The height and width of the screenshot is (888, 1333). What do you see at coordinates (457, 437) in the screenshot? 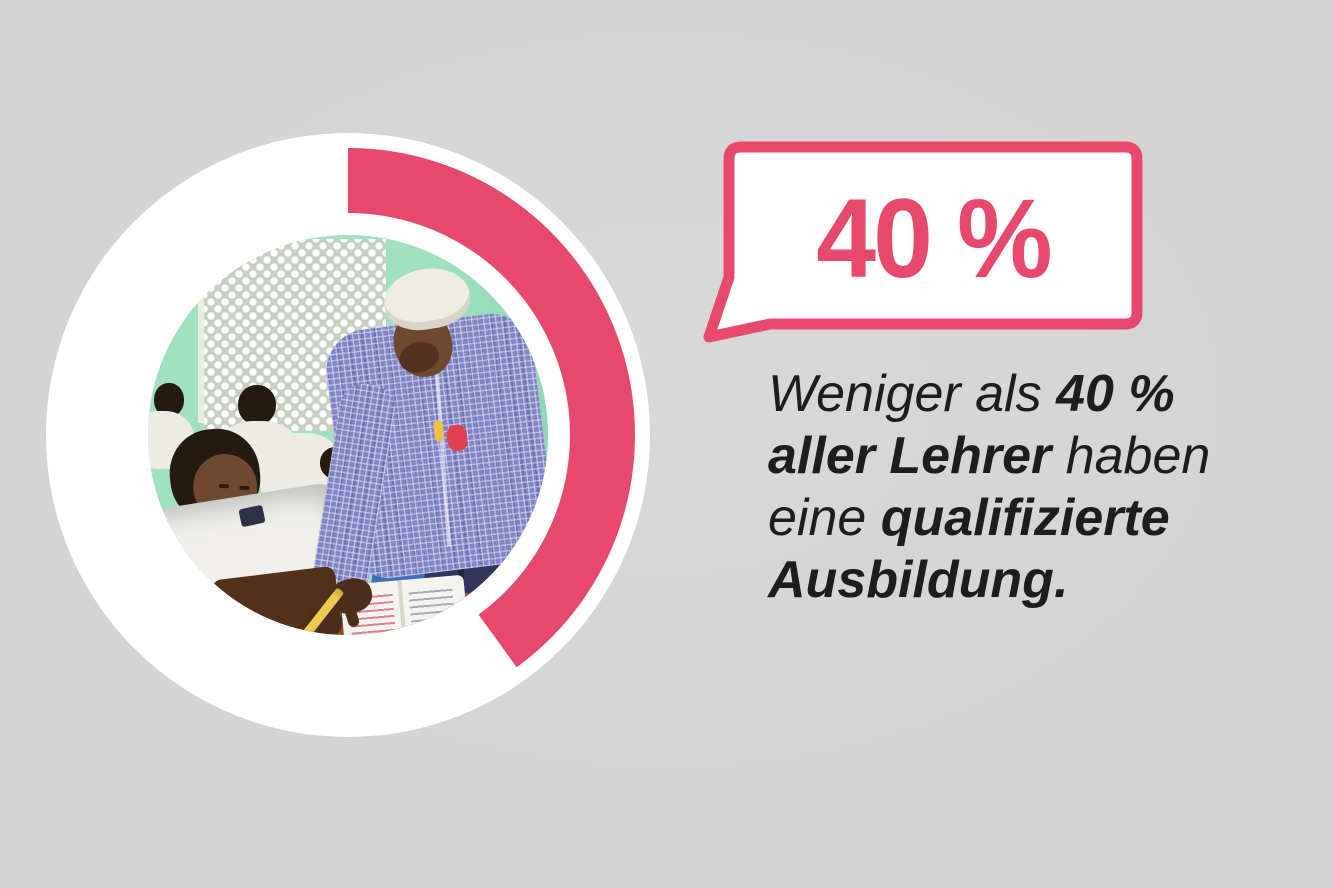
I see `photo-chest-badge` at bounding box center [457, 437].